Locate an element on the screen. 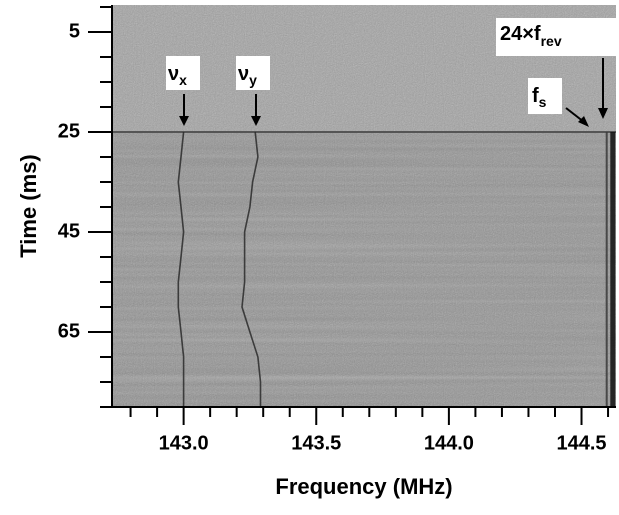 The width and height of the screenshot is (619, 515). y-tick-label: 5 is located at coordinates (74, 31).